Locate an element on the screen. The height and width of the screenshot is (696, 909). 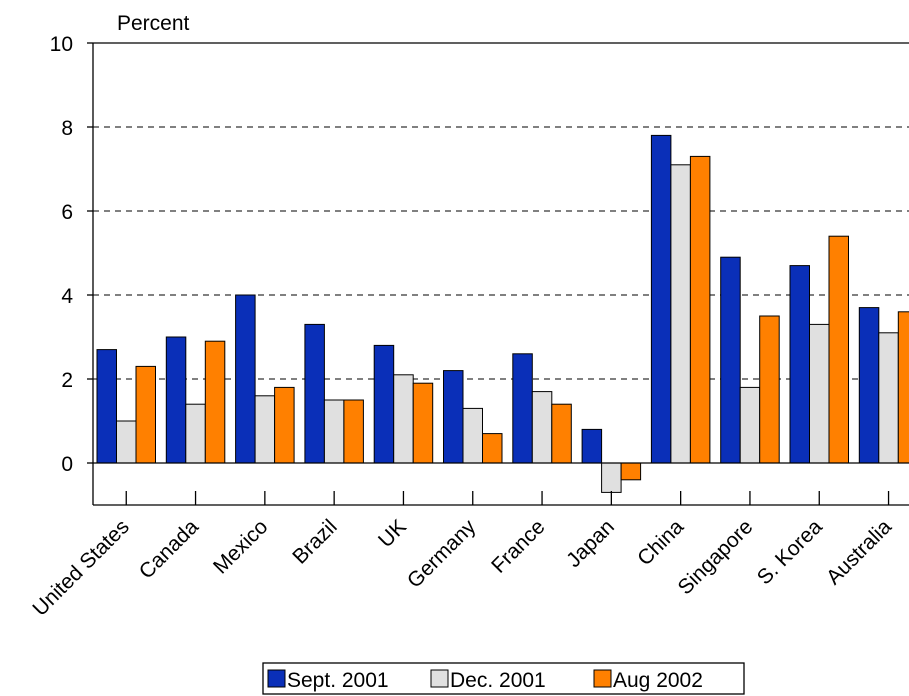
bar-japan-sept-2001 is located at coordinates (592, 446).